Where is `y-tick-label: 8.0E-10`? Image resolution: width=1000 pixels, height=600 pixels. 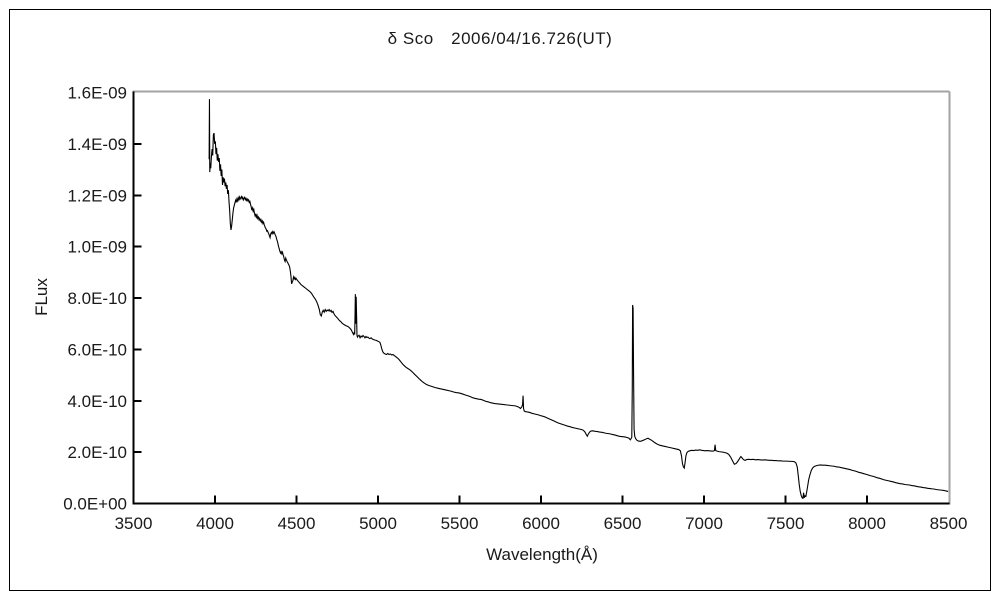
y-tick-label: 8.0E-10 is located at coordinates (97, 298).